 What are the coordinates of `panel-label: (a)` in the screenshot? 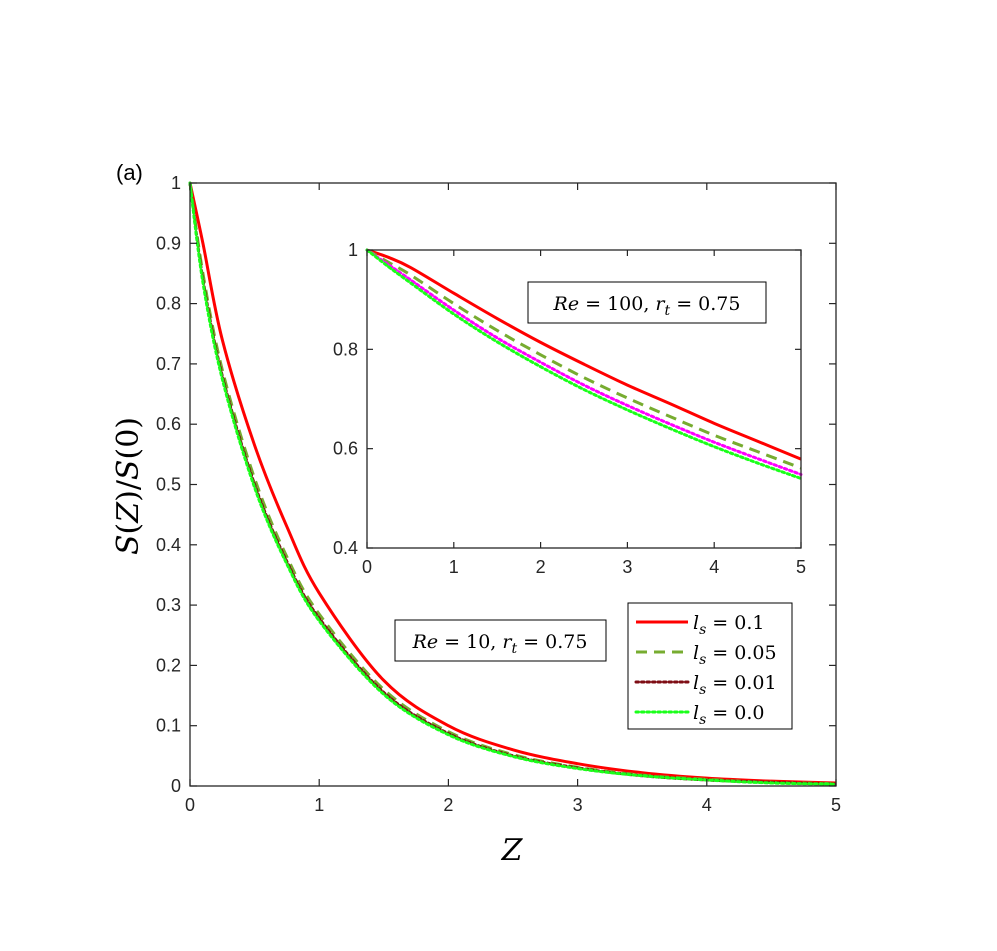 It's located at (129, 172).